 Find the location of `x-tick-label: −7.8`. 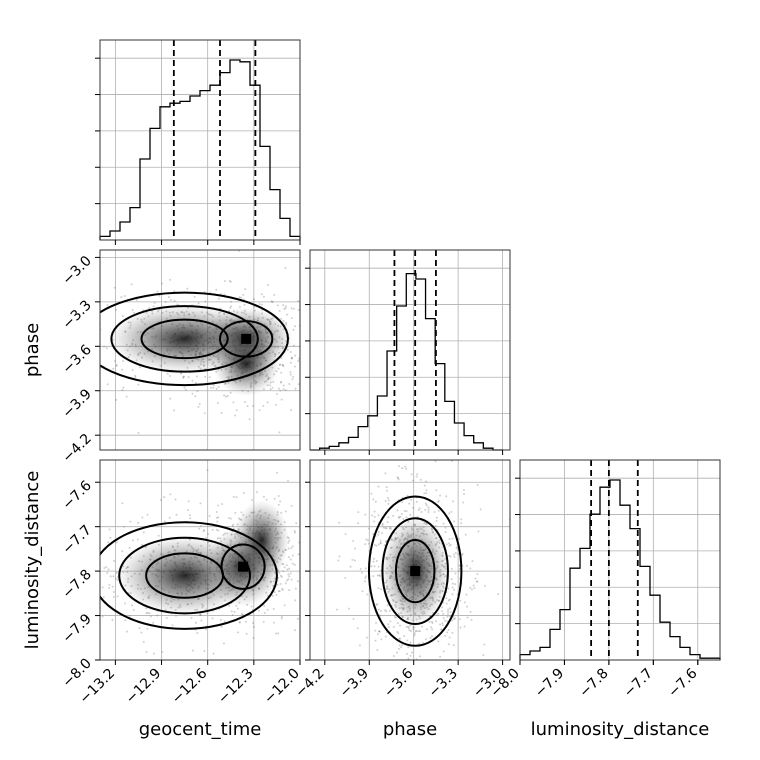

x-tick-label: −7.8 is located at coordinates (593, 683).